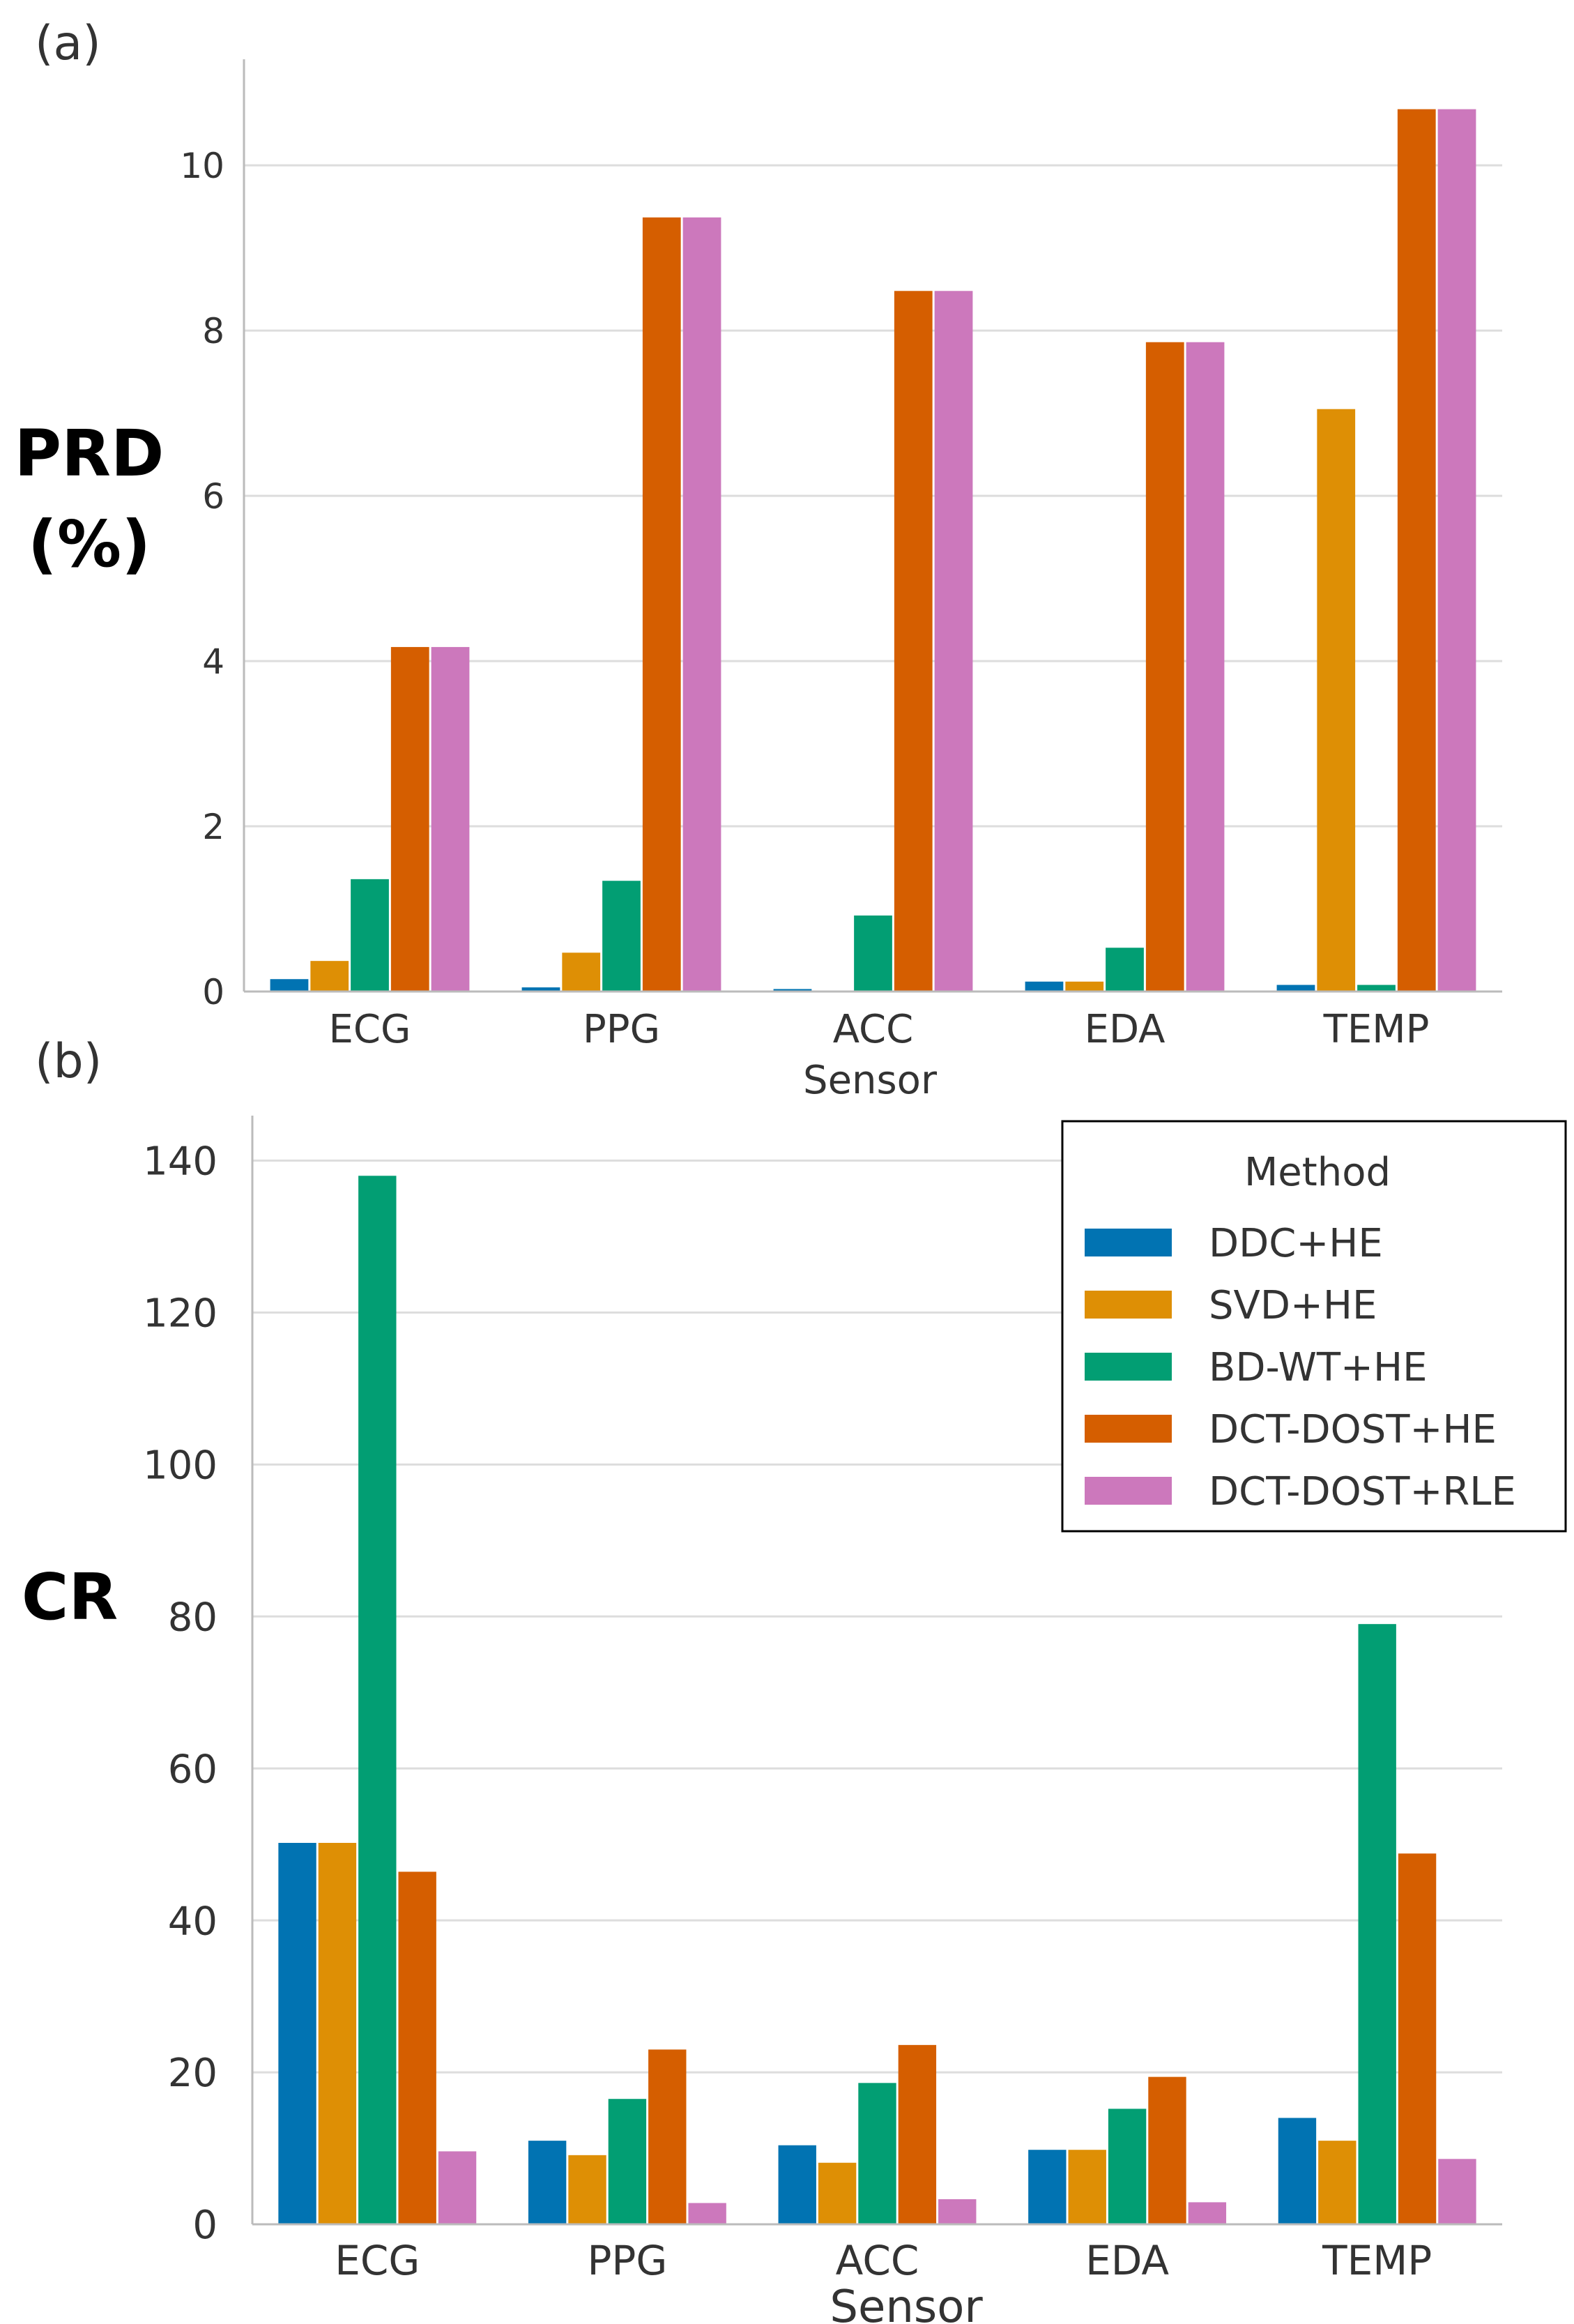  I want to click on panel-b-ytick-label: 140, so click(180, 1162).